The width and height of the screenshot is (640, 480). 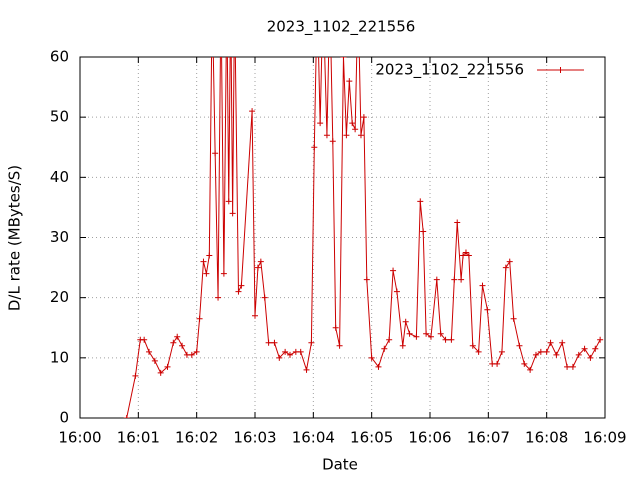 I want to click on legend-marker, so click(x=560, y=70).